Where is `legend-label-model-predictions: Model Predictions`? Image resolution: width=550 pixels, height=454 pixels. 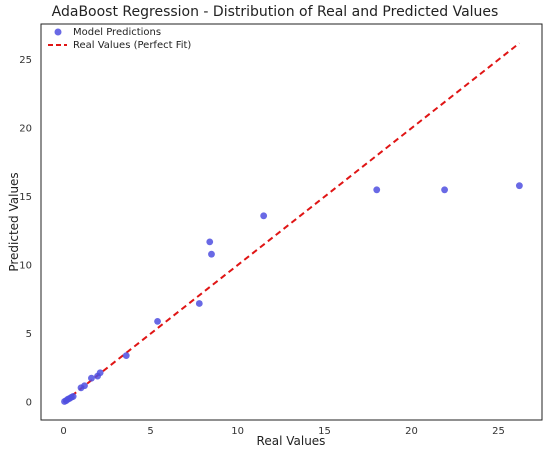
legend-label-model-predictions: Model Predictions is located at coordinates (117, 32).